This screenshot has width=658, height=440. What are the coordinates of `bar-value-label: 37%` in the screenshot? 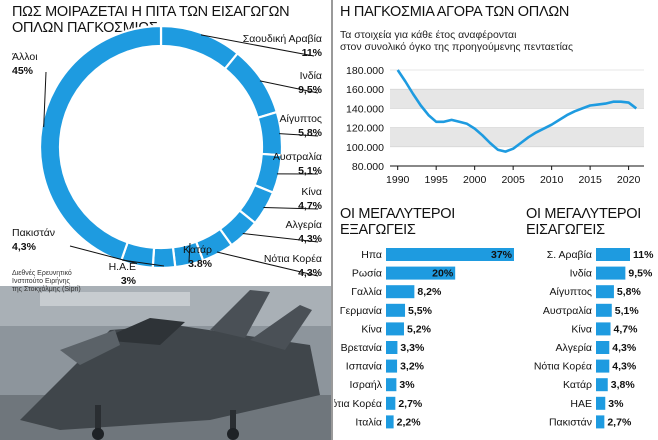 It's located at (502, 255).